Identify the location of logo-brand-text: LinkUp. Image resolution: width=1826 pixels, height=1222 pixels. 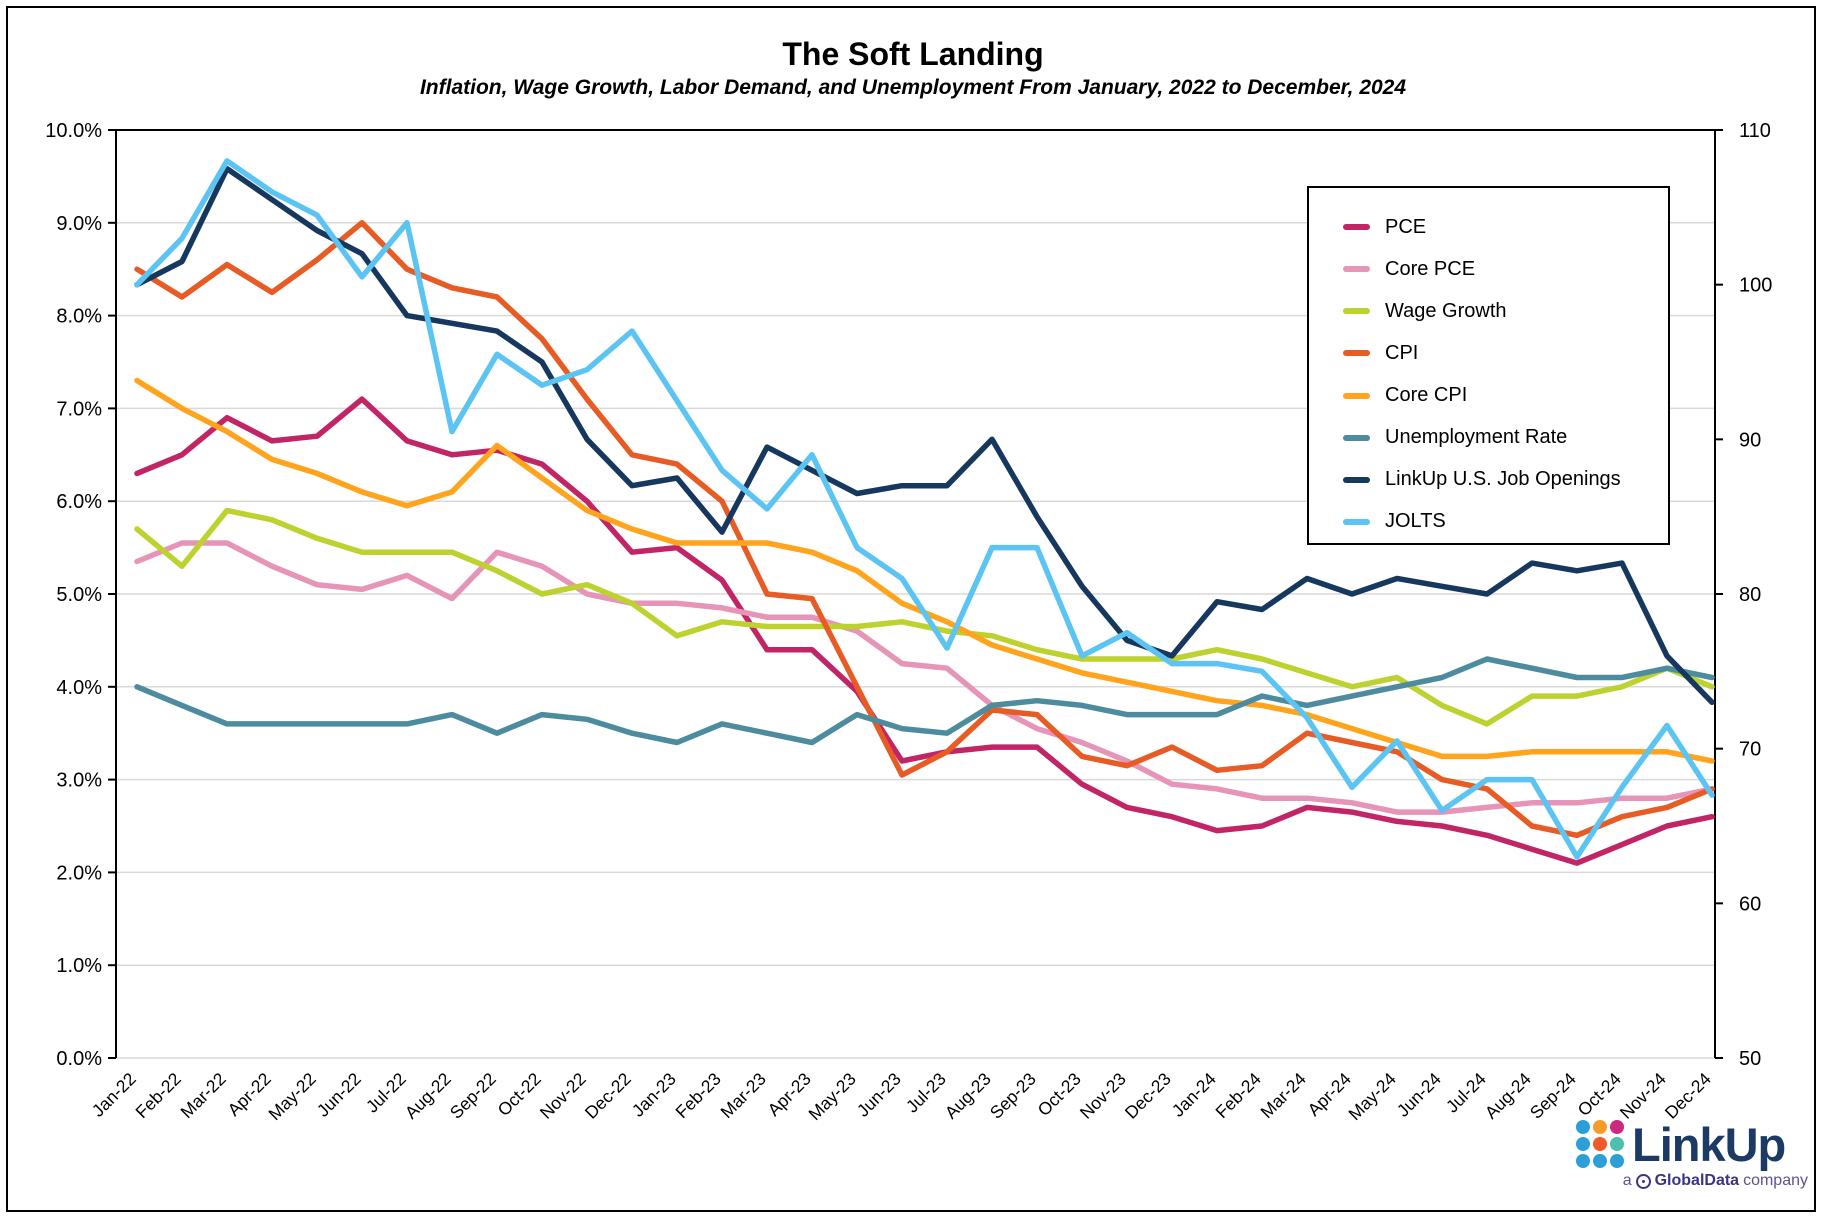
(1709, 1144).